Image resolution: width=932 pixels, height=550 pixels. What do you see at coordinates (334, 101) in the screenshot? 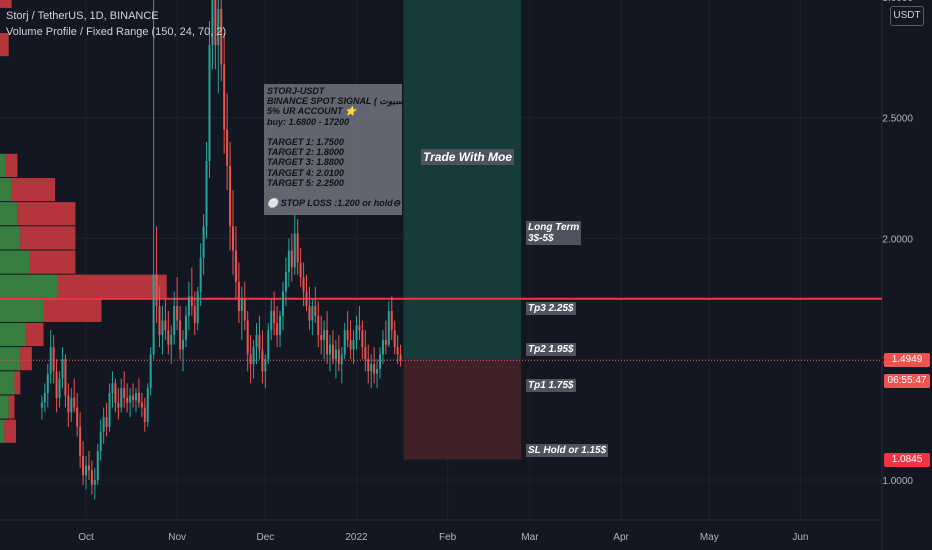
I see `signal-note-line: BINANCE SPOT SIGNAL ( سبوت ) 🚀` at bounding box center [334, 101].